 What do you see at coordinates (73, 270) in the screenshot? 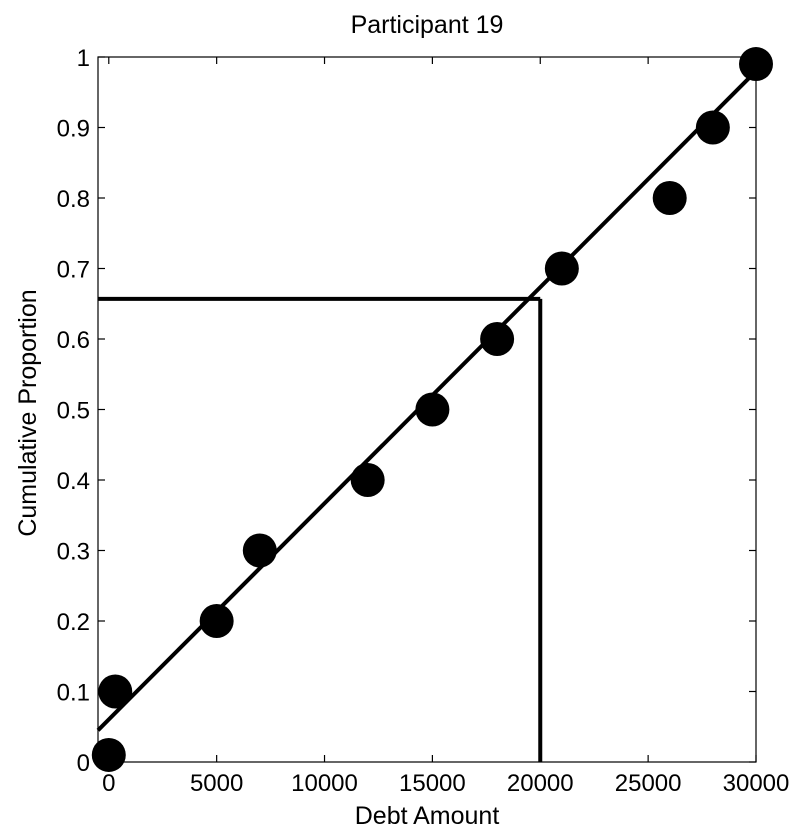
I see `y-tick-label: 0.7` at bounding box center [73, 270].